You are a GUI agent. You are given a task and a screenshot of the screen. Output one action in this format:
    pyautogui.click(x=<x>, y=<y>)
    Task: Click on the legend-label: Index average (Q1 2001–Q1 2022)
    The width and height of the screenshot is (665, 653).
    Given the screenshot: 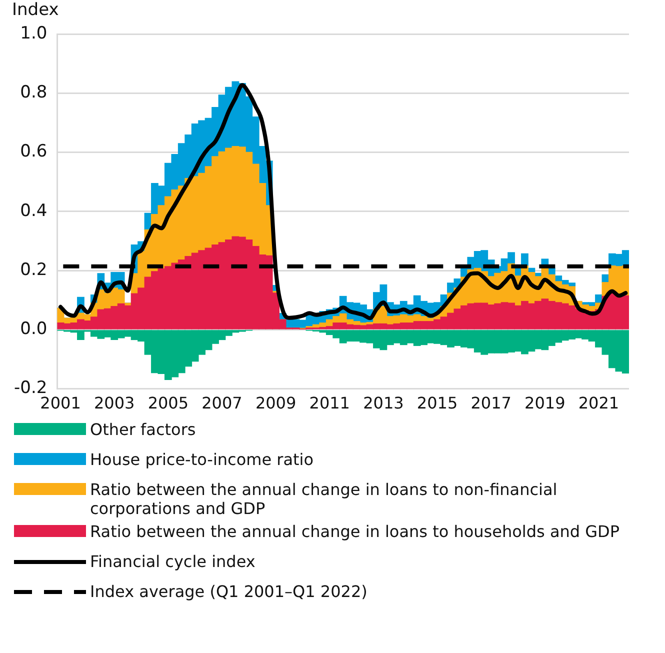 What is the action you would take?
    pyautogui.click(x=229, y=591)
    